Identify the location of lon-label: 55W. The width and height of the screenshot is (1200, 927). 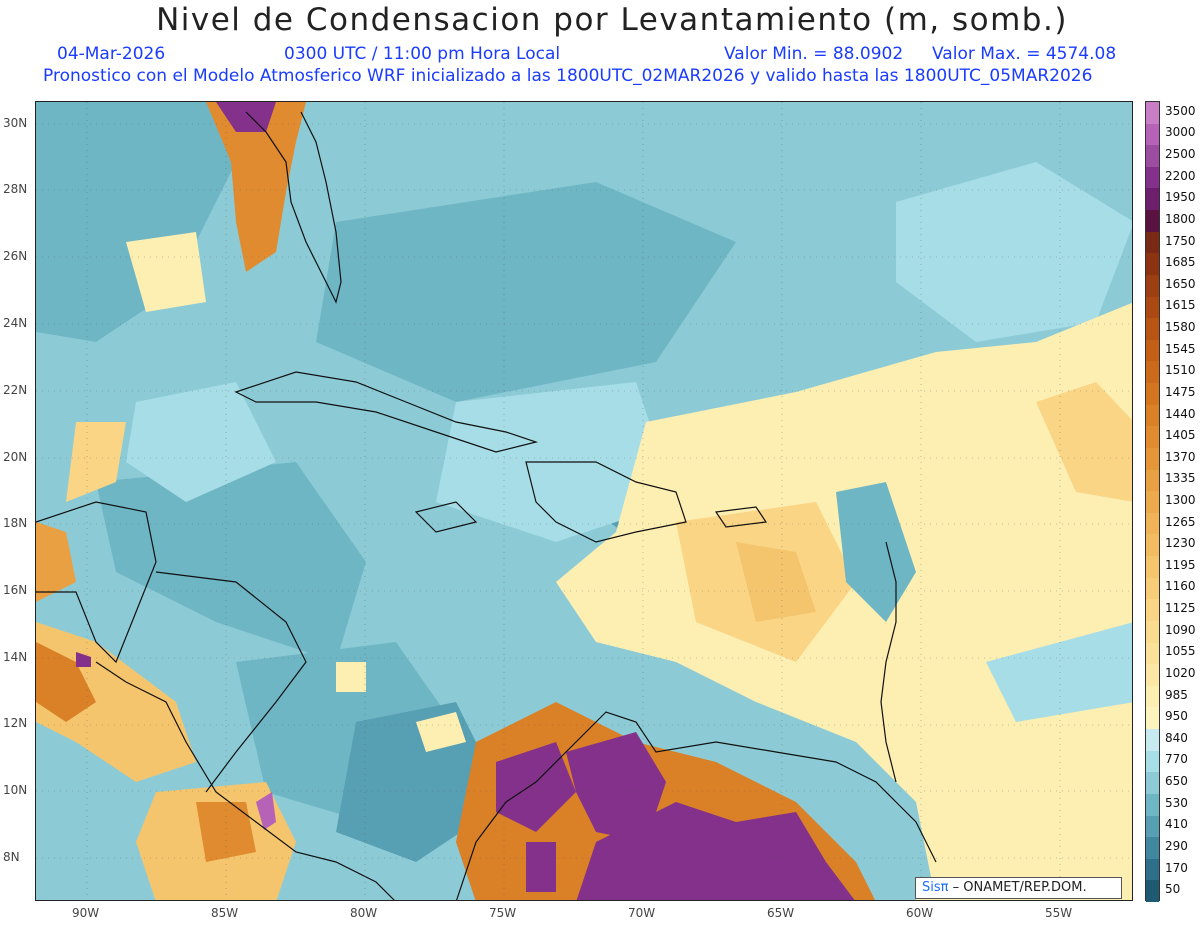
(1059, 913).